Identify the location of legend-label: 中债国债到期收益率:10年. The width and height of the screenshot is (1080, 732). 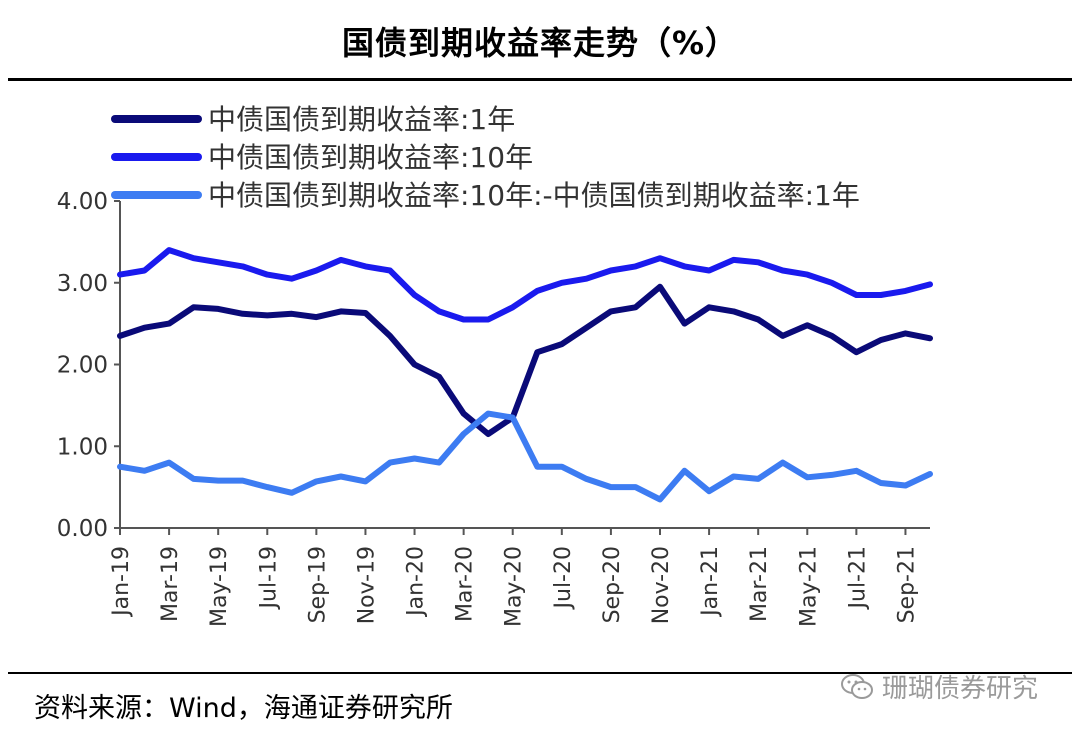
(370, 157).